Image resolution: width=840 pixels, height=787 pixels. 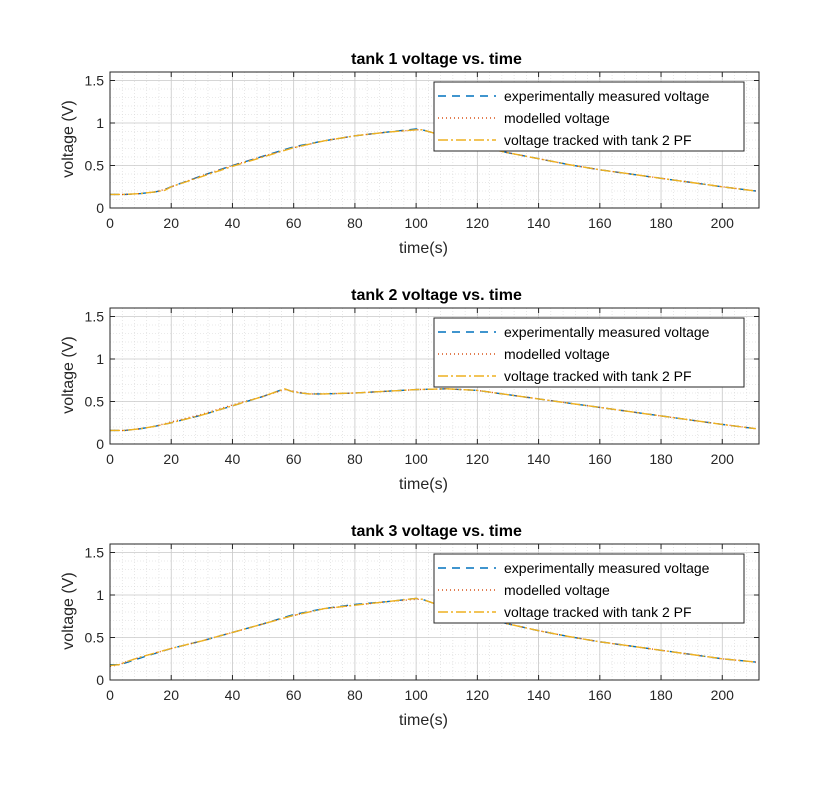 I want to click on chart-title: tank 1 voltage vs. time, so click(x=436, y=59).